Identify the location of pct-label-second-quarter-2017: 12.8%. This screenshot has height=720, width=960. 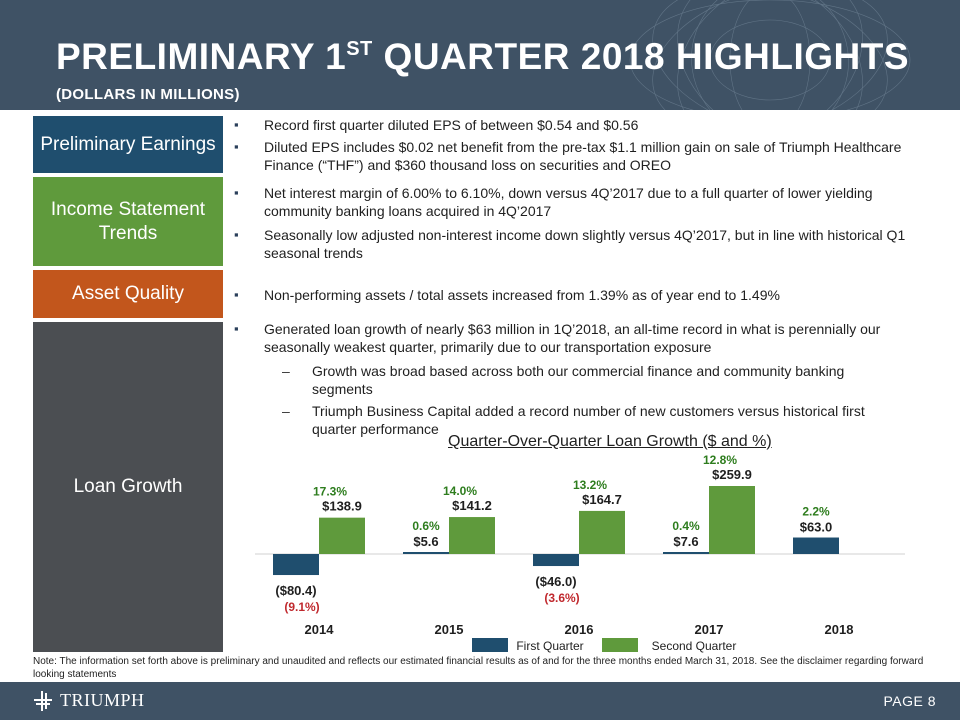
(720, 460).